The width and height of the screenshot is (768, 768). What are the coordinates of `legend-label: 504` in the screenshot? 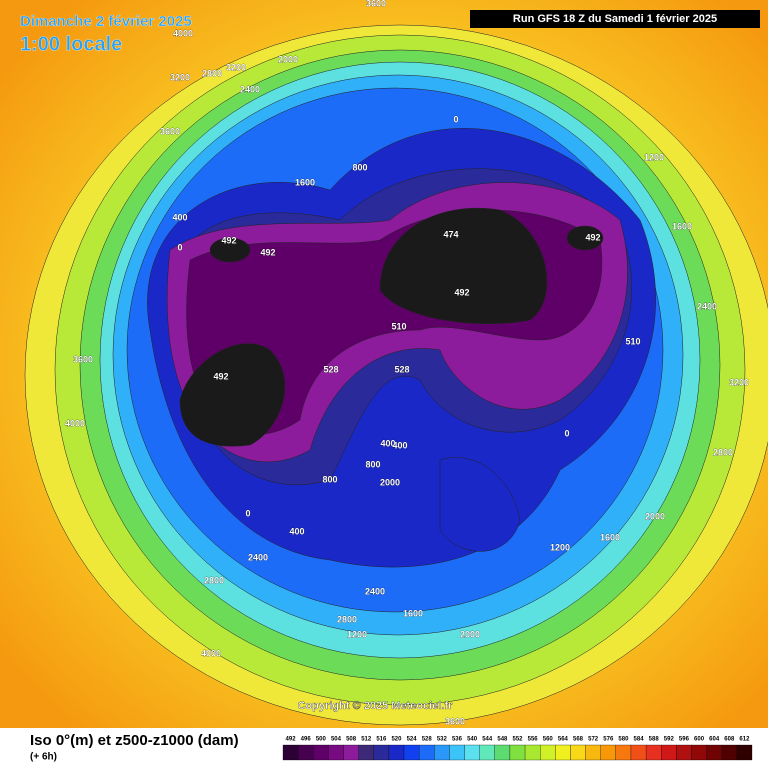 It's located at (336, 740).